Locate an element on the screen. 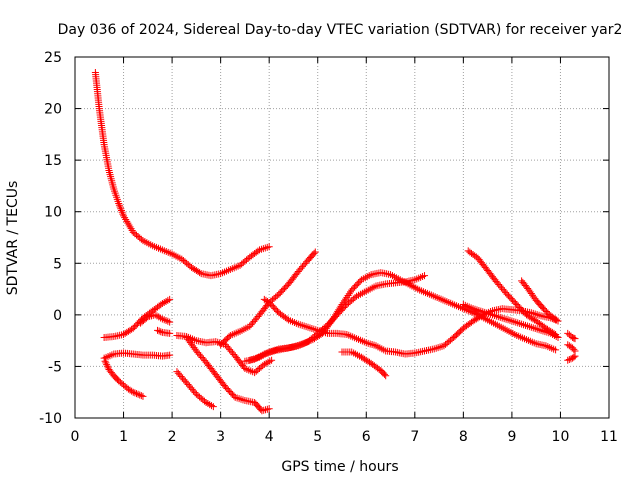  y-tick-label: 15 is located at coordinates (53, 161).